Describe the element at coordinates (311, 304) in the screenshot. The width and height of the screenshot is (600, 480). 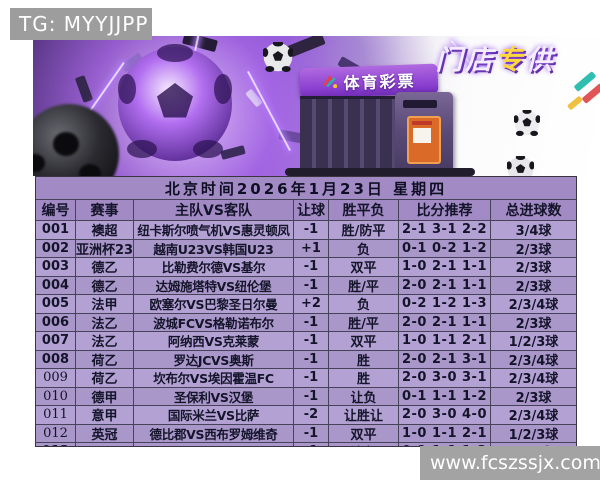
I see `cell-handicap: +2` at that location.